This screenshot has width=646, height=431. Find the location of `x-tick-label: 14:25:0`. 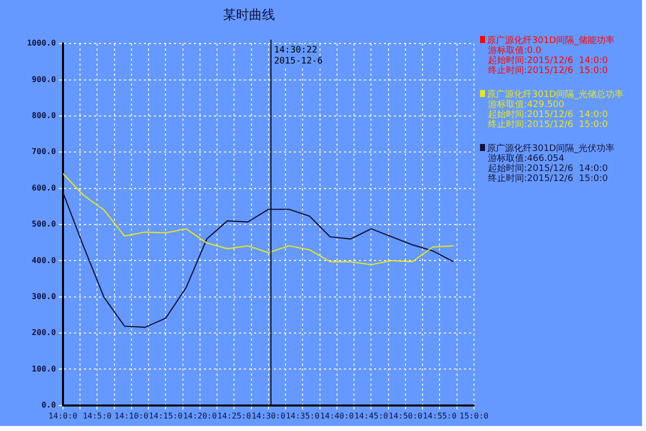

x-tick-label: 14:25:0 is located at coordinates (234, 415).